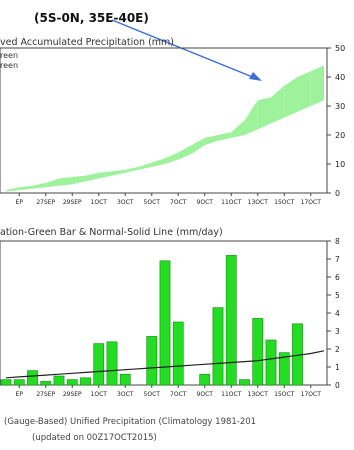  Describe the element at coordinates (91, 18) in the screenshot. I see `region-label: (5S-0N, 35E-40E)` at that location.